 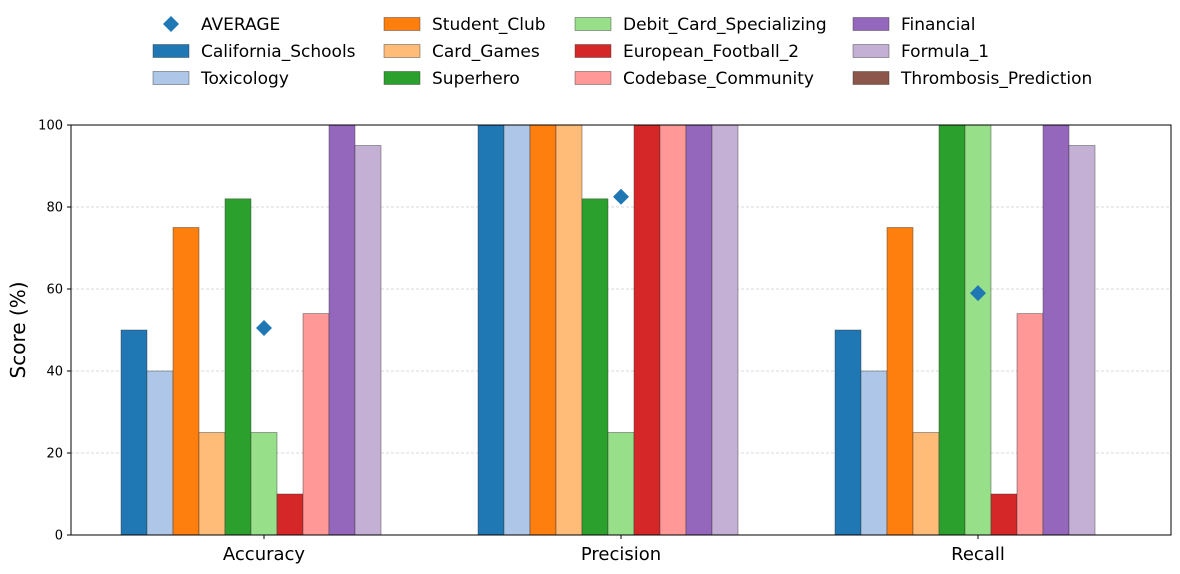 I want to click on bar-toxicology-recall, so click(x=874, y=453).